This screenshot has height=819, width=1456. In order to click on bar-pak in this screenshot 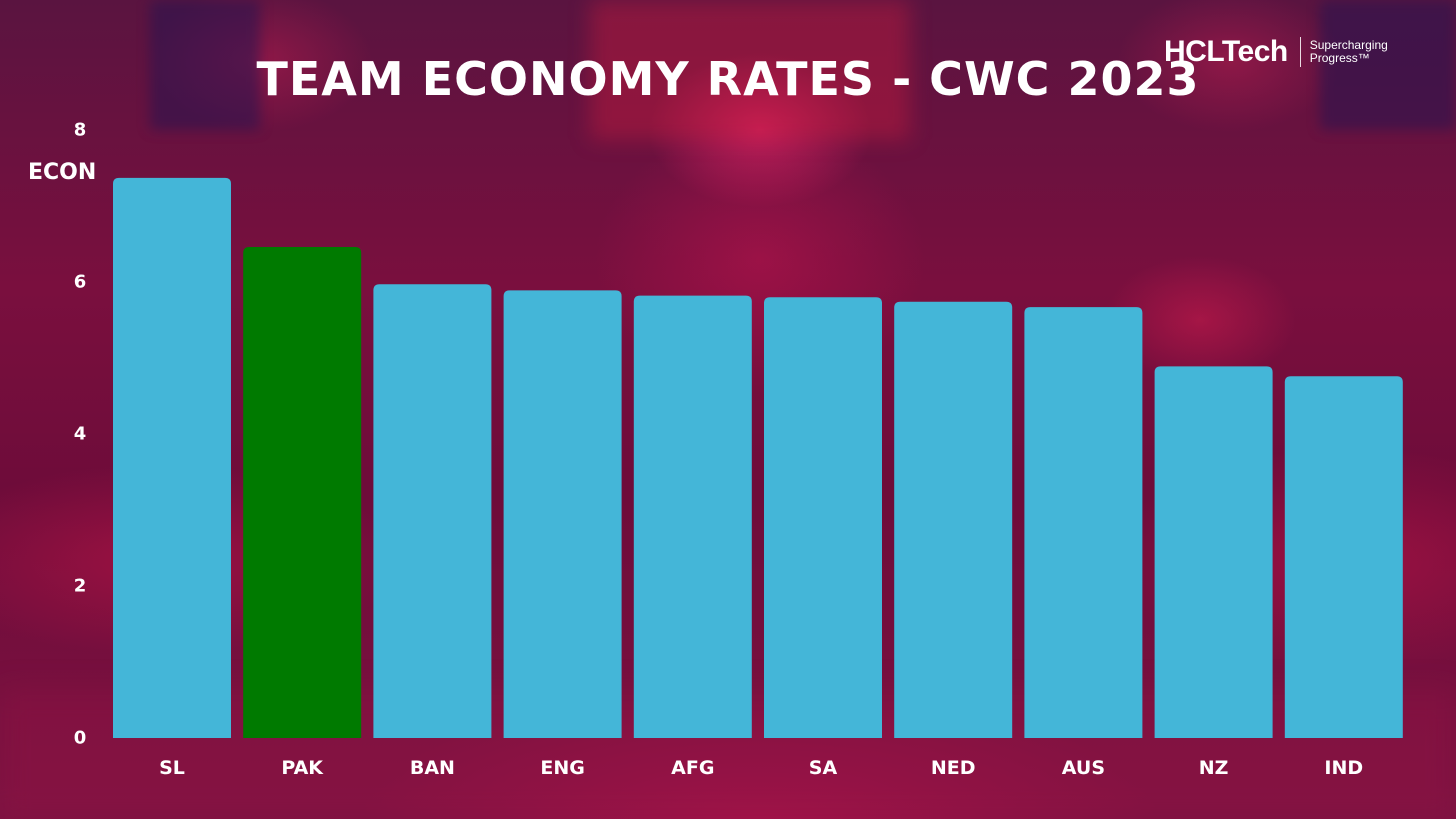, I will do `click(302, 493)`.